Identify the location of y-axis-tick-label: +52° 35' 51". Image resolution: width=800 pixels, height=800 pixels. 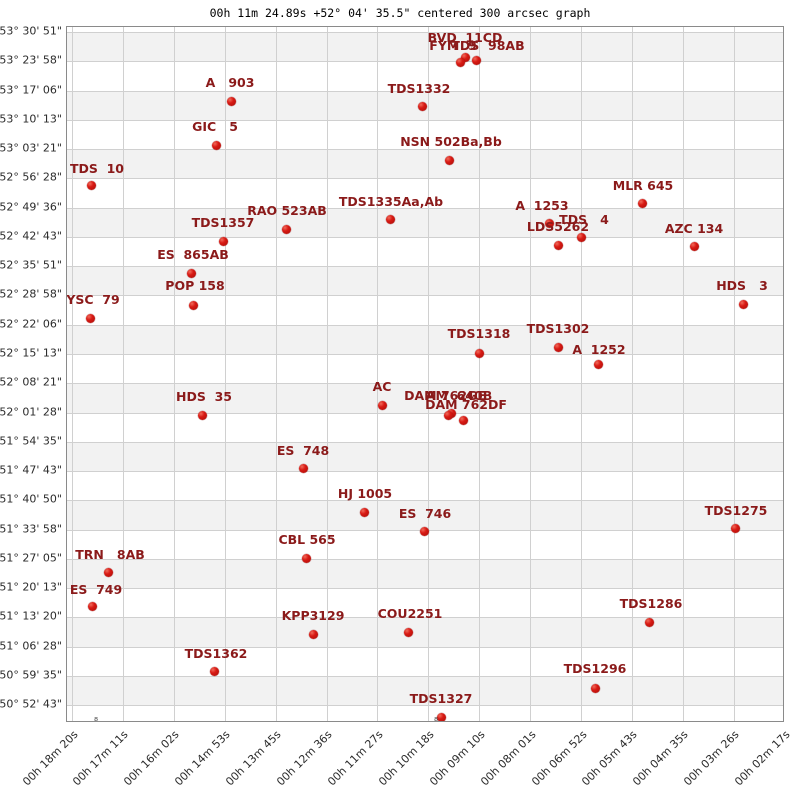
(31, 265).